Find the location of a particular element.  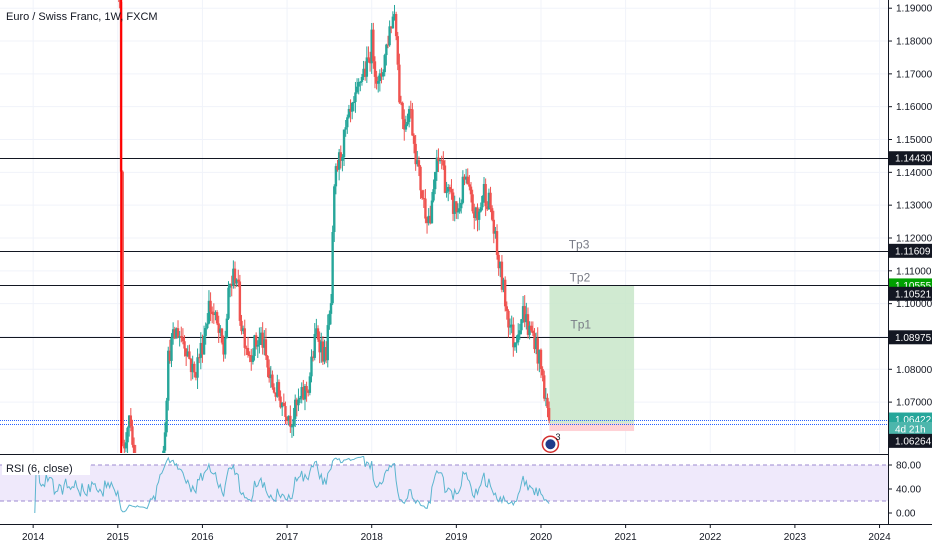

price-tick-label: 1.07000 is located at coordinates (914, 403).